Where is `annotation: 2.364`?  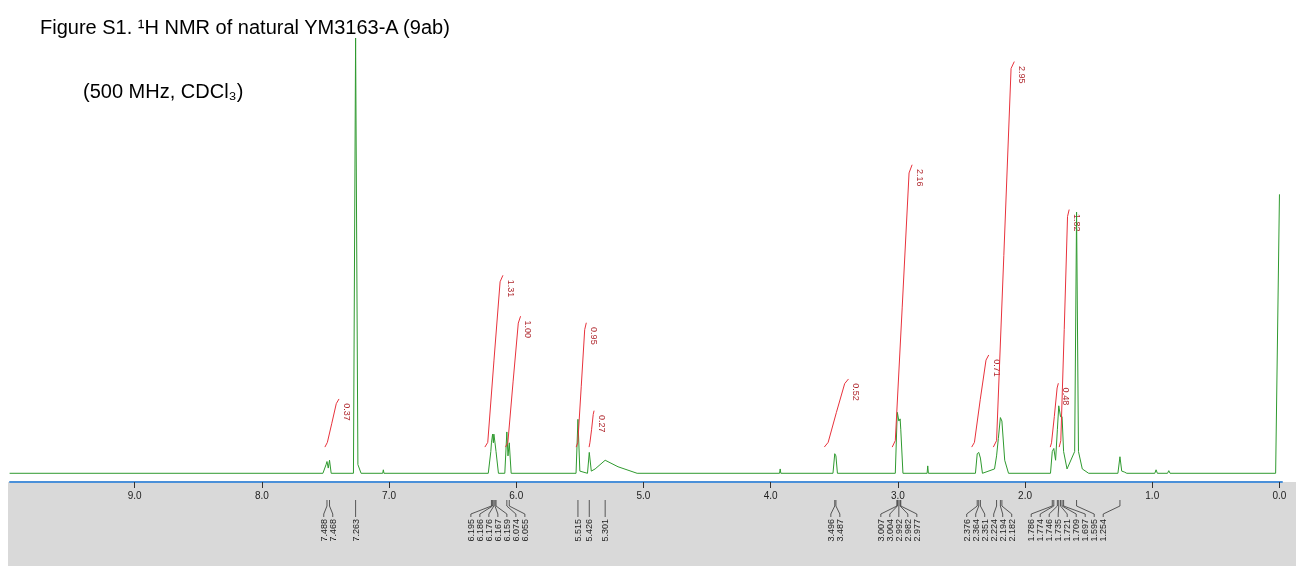 annotation: 2.364 is located at coordinates (975, 530).